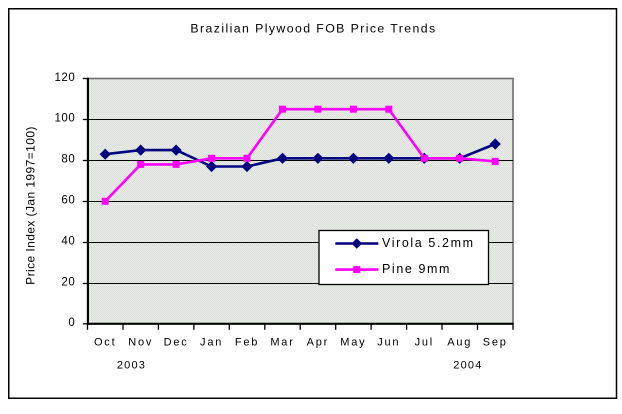 This screenshot has width=622, height=414. What do you see at coordinates (30, 205) in the screenshot?
I see `svg-text: Price Index (Jan 1997=100)` at bounding box center [30, 205].